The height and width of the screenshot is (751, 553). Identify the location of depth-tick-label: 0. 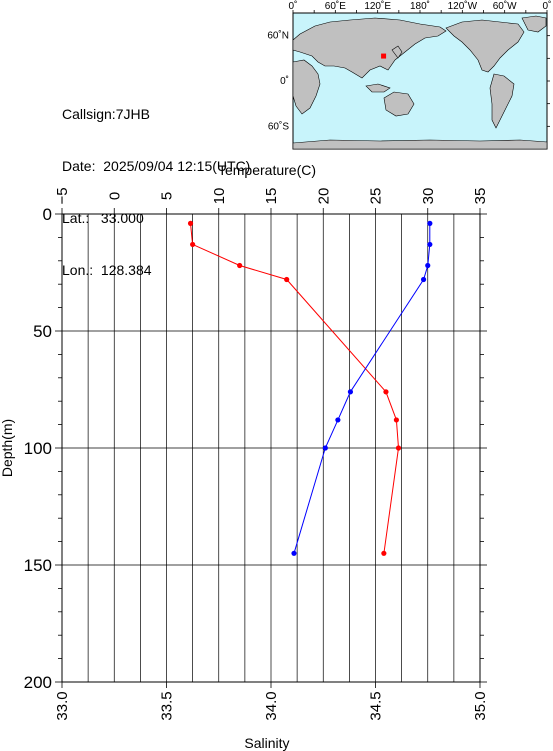
(47, 214).